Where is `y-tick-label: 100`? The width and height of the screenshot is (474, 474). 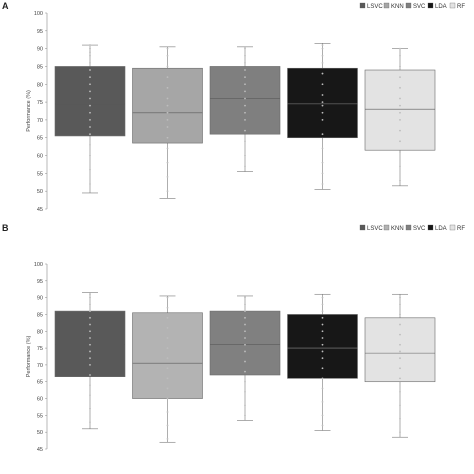
y-tick-label: 100 is located at coordinates (38, 265).